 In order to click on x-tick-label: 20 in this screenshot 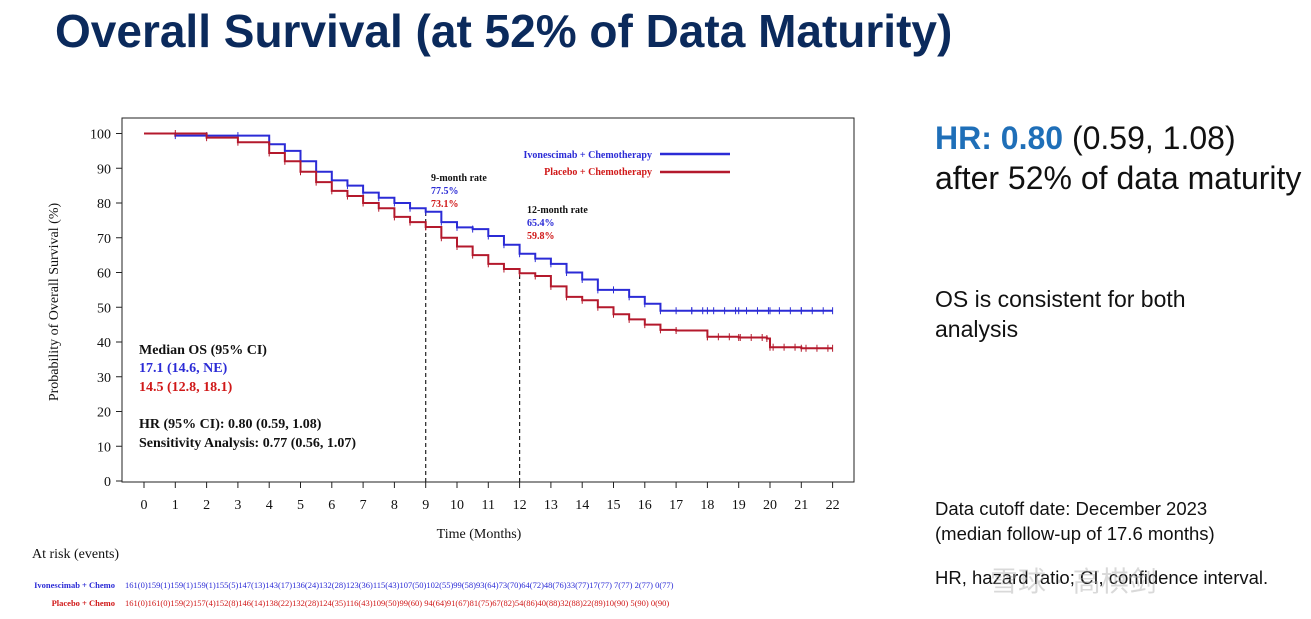, I will do `click(770, 505)`.